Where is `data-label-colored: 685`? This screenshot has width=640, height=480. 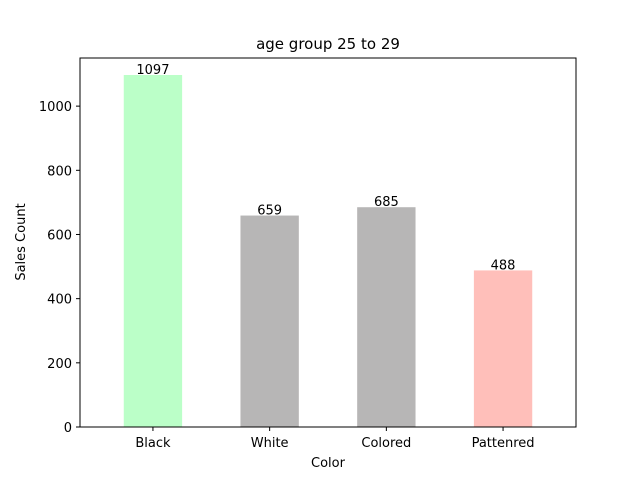
data-label-colored: 685 is located at coordinates (386, 202).